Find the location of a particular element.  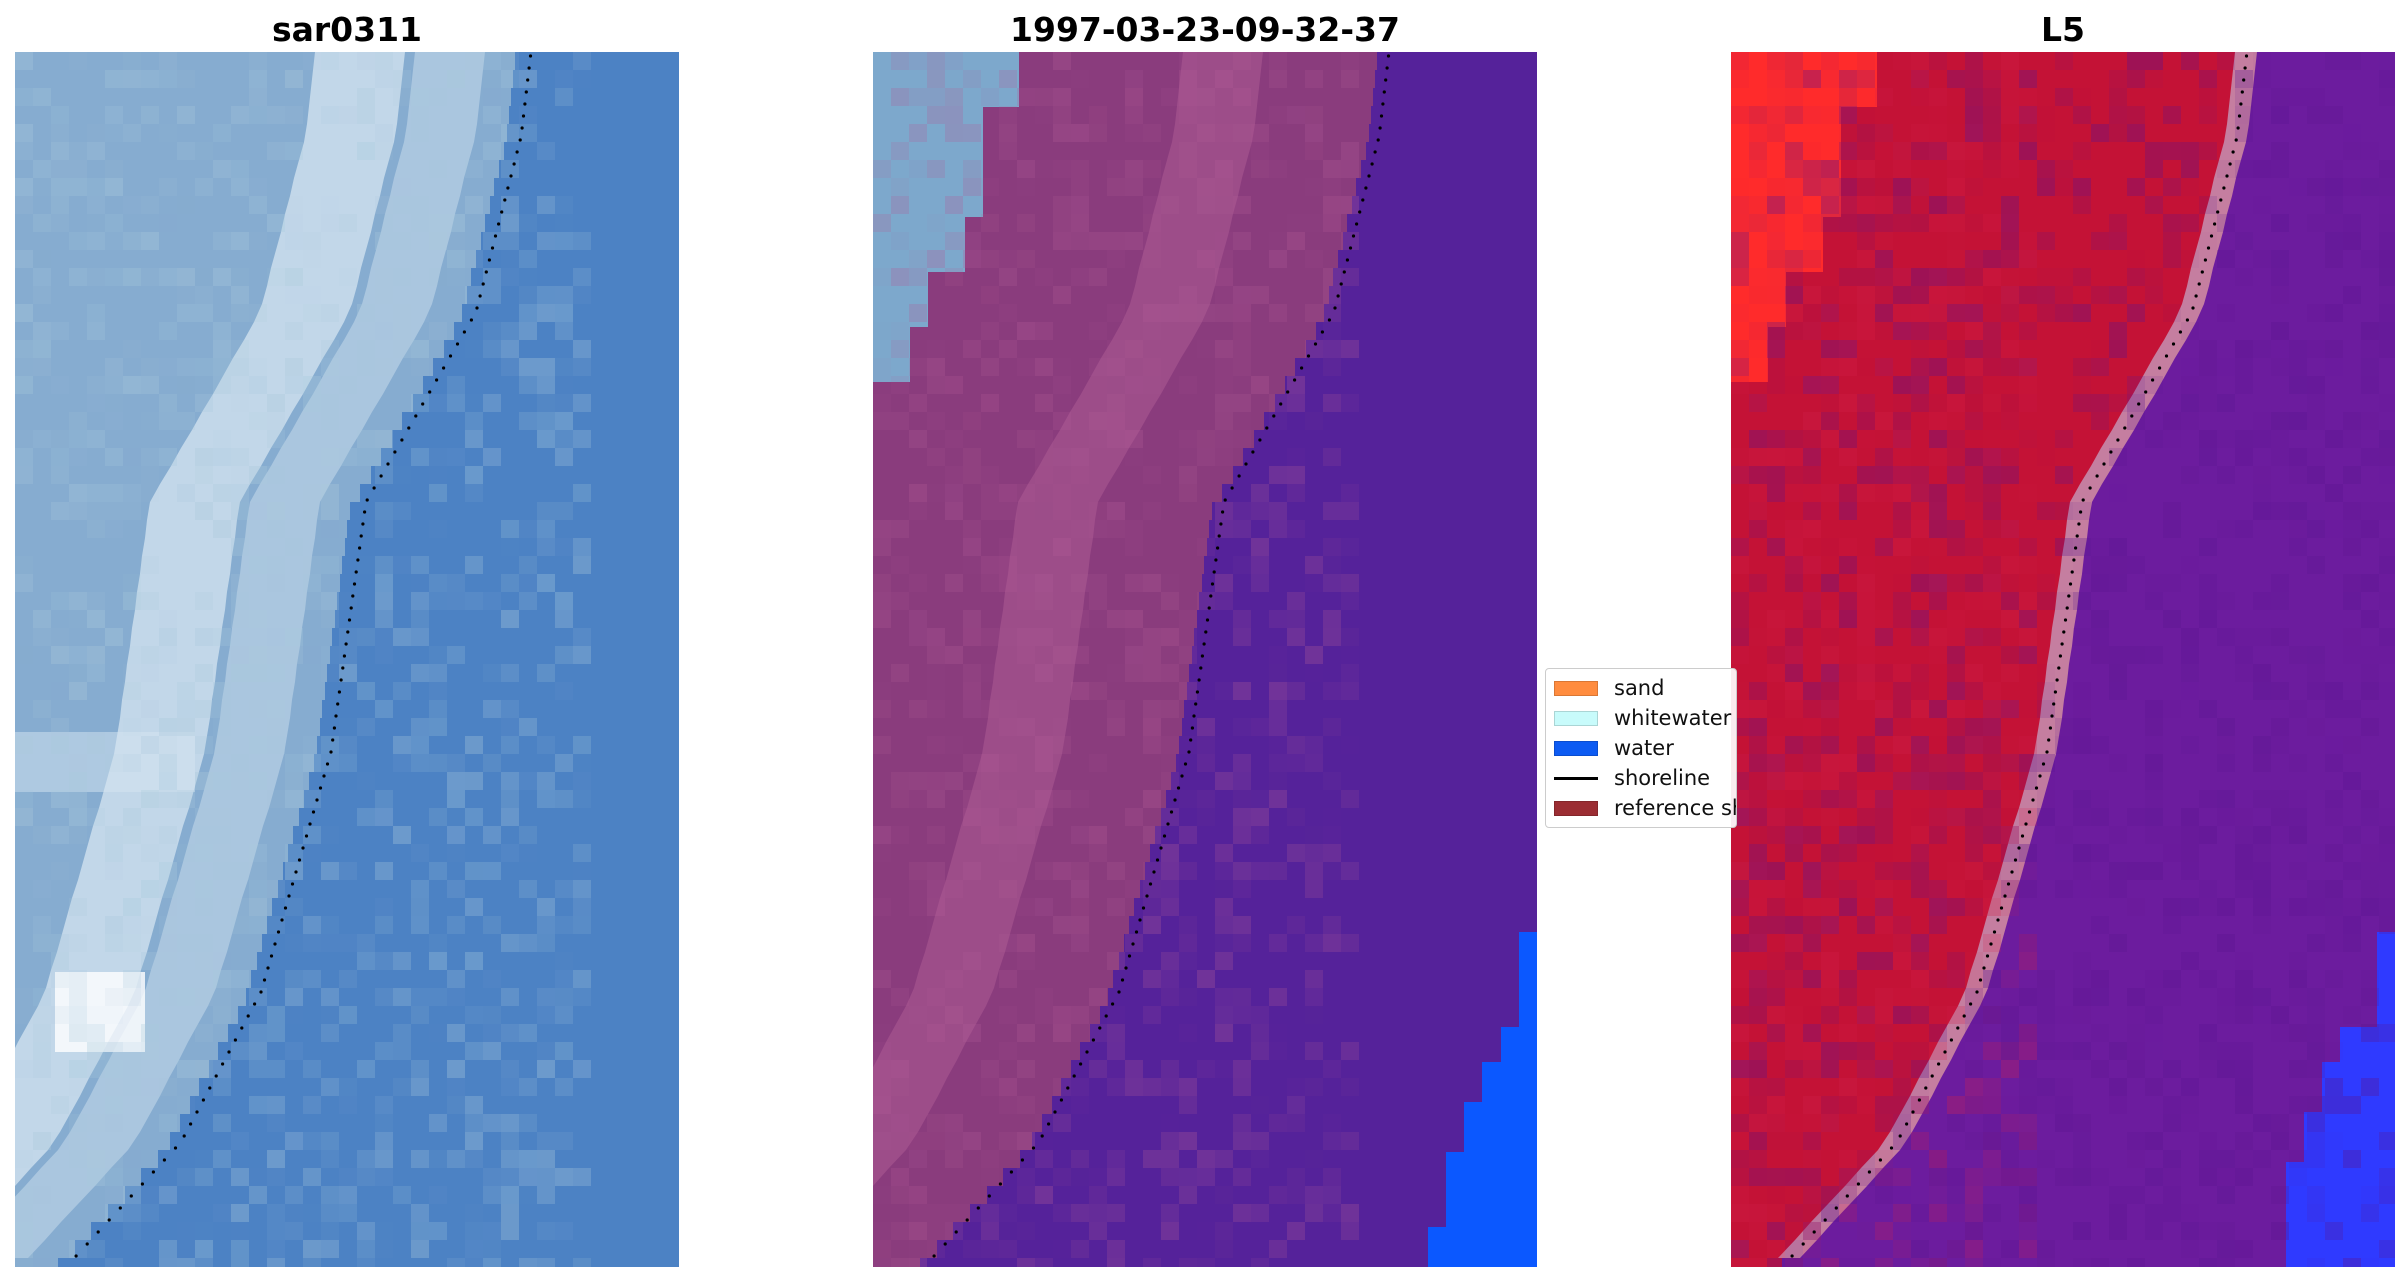

panel-title-rgb: sar0311 is located at coordinates (347, 29).